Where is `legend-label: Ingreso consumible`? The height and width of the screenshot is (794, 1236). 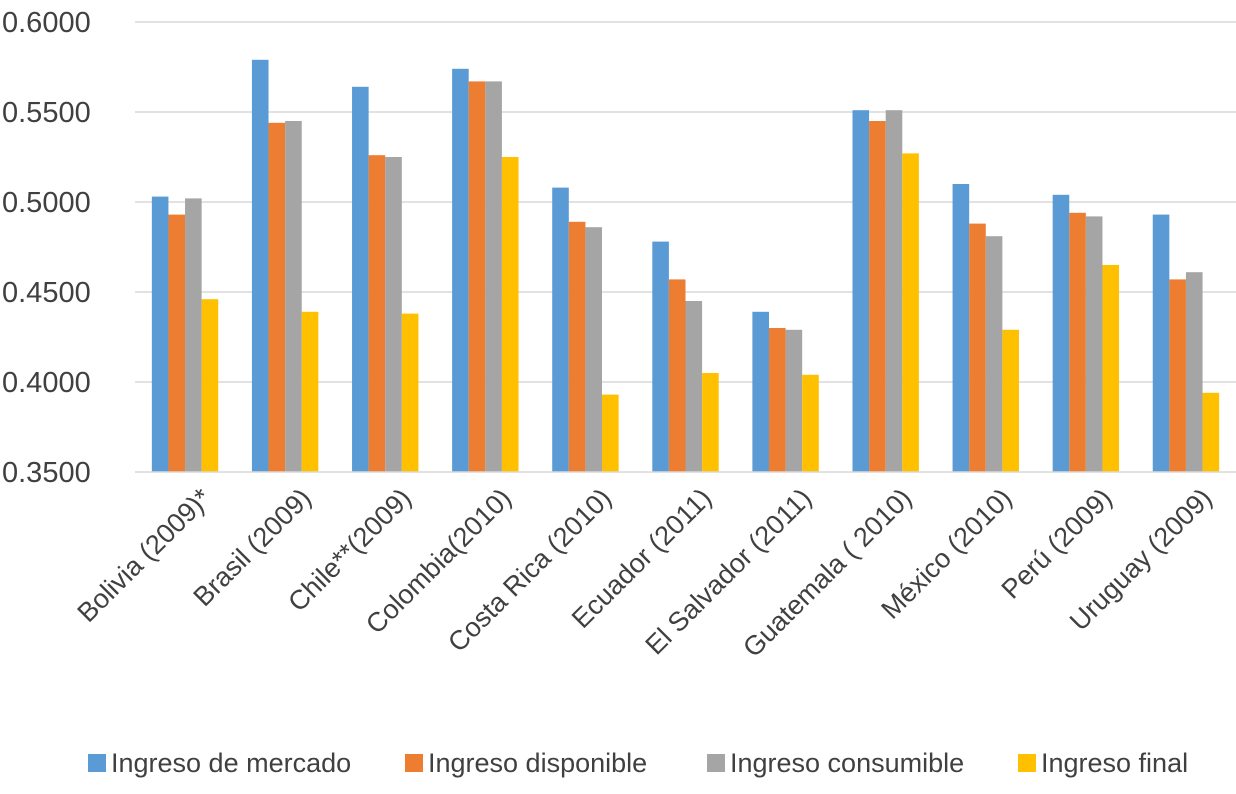
legend-label: Ingreso consumible is located at coordinates (847, 763).